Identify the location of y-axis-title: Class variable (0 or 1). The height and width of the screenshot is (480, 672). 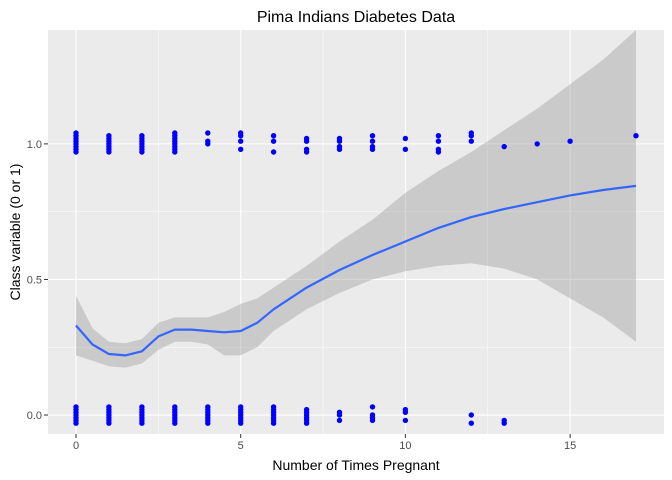
(15, 232).